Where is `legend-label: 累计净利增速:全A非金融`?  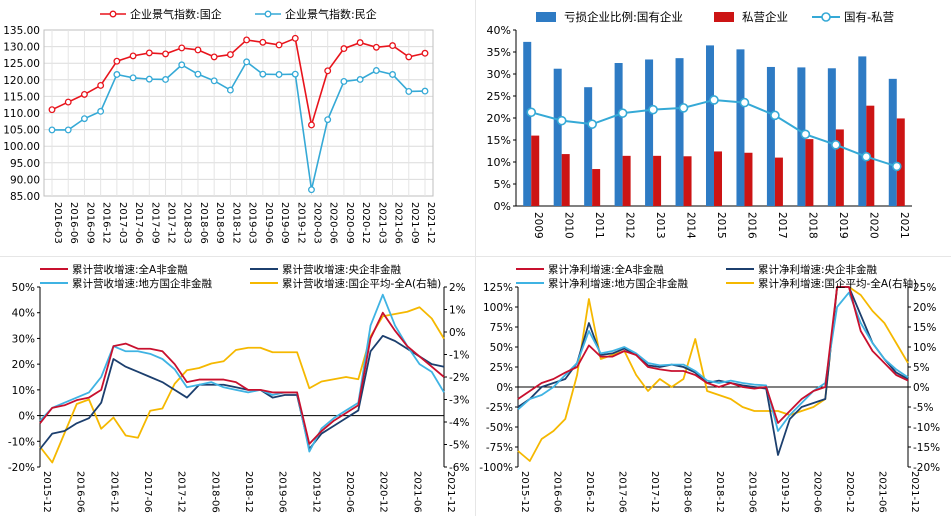 legend-label: 累计净利增速:全A非金融 is located at coordinates (606, 269).